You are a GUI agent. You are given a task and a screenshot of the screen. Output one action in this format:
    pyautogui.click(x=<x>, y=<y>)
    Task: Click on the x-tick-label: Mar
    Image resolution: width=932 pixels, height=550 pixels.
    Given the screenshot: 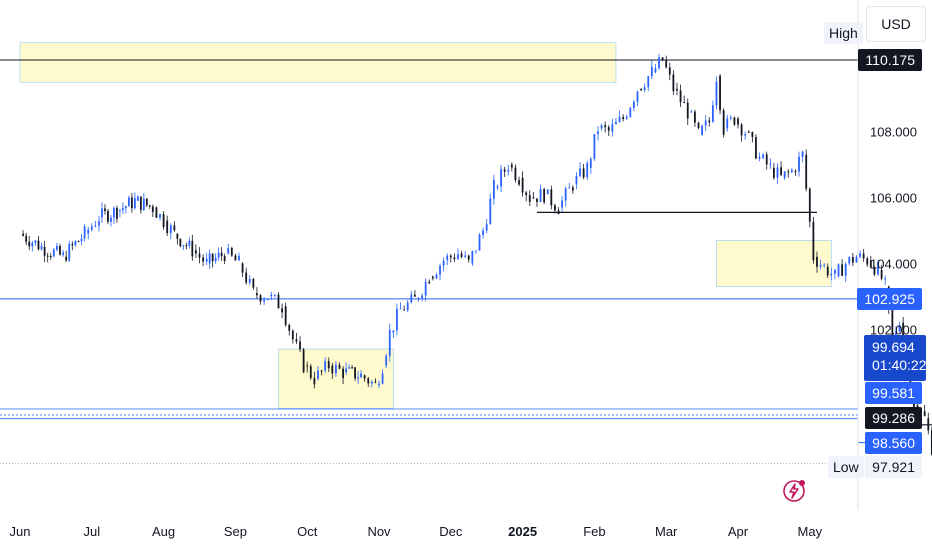 What is the action you would take?
    pyautogui.click(x=666, y=531)
    